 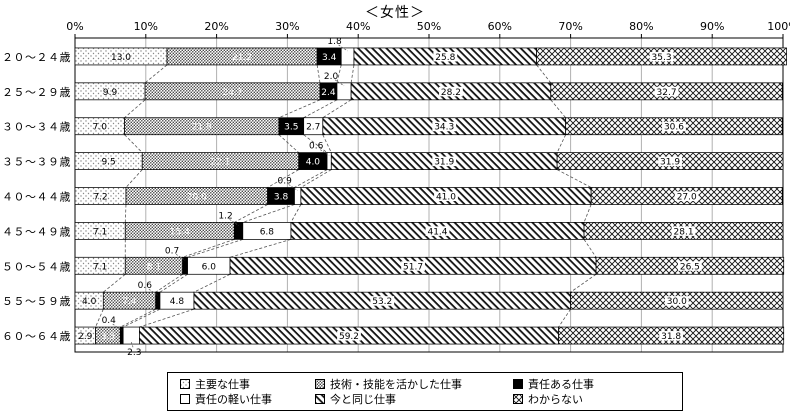 I want to click on bar-value-label: 27.0, so click(x=687, y=198).